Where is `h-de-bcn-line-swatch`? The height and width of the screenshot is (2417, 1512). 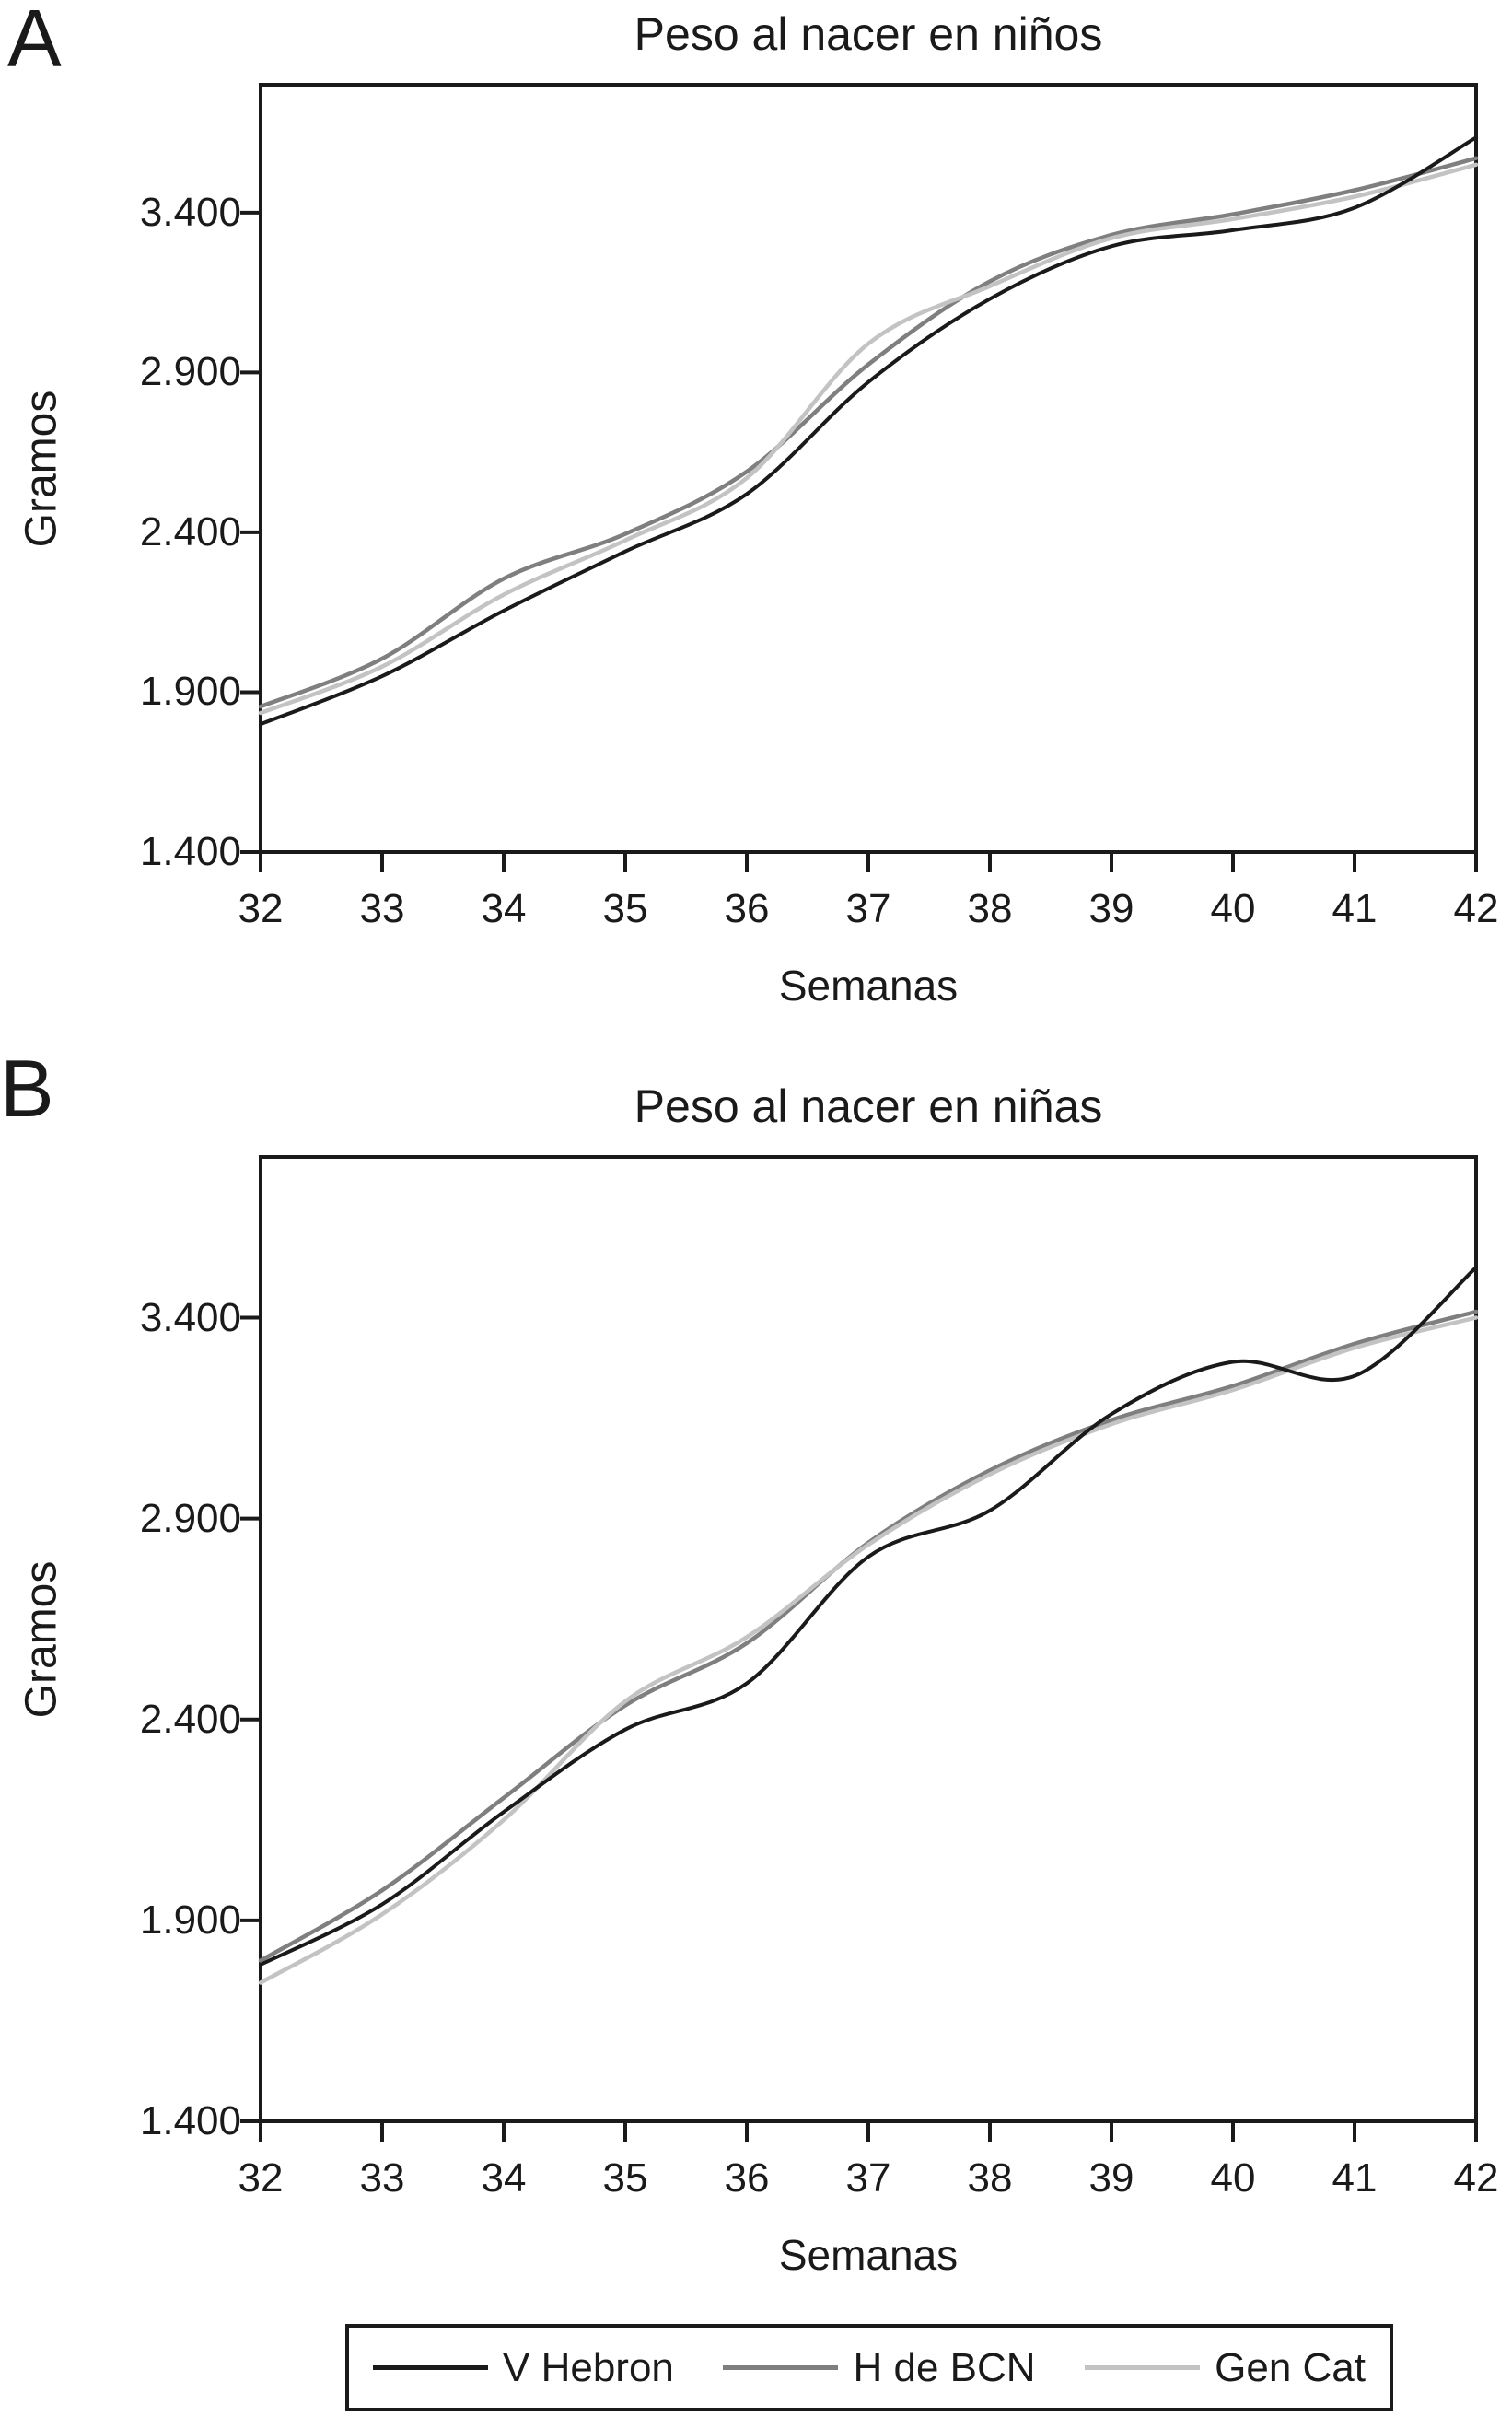
h-de-bcn-line-swatch is located at coordinates (781, 2368).